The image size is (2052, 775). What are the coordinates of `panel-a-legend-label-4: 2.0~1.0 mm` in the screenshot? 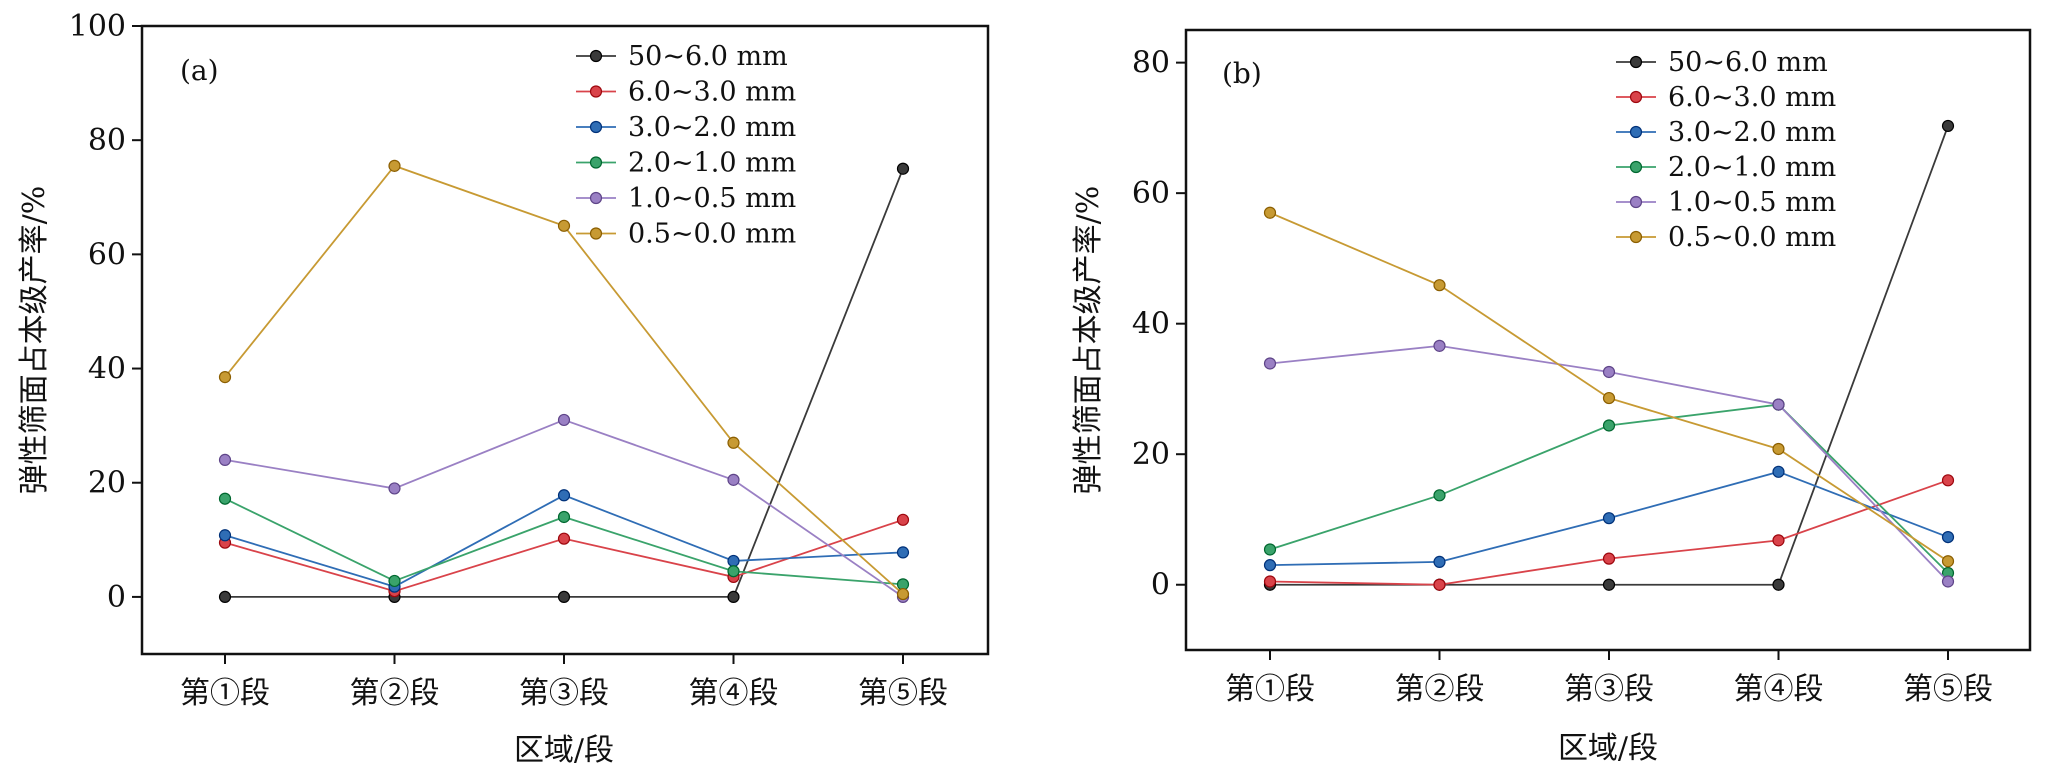 It's located at (712, 163).